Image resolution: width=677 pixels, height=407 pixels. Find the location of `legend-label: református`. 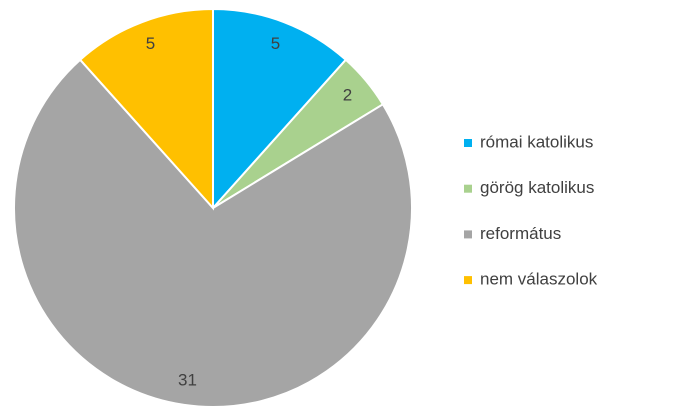

legend-label: református is located at coordinates (520, 233).